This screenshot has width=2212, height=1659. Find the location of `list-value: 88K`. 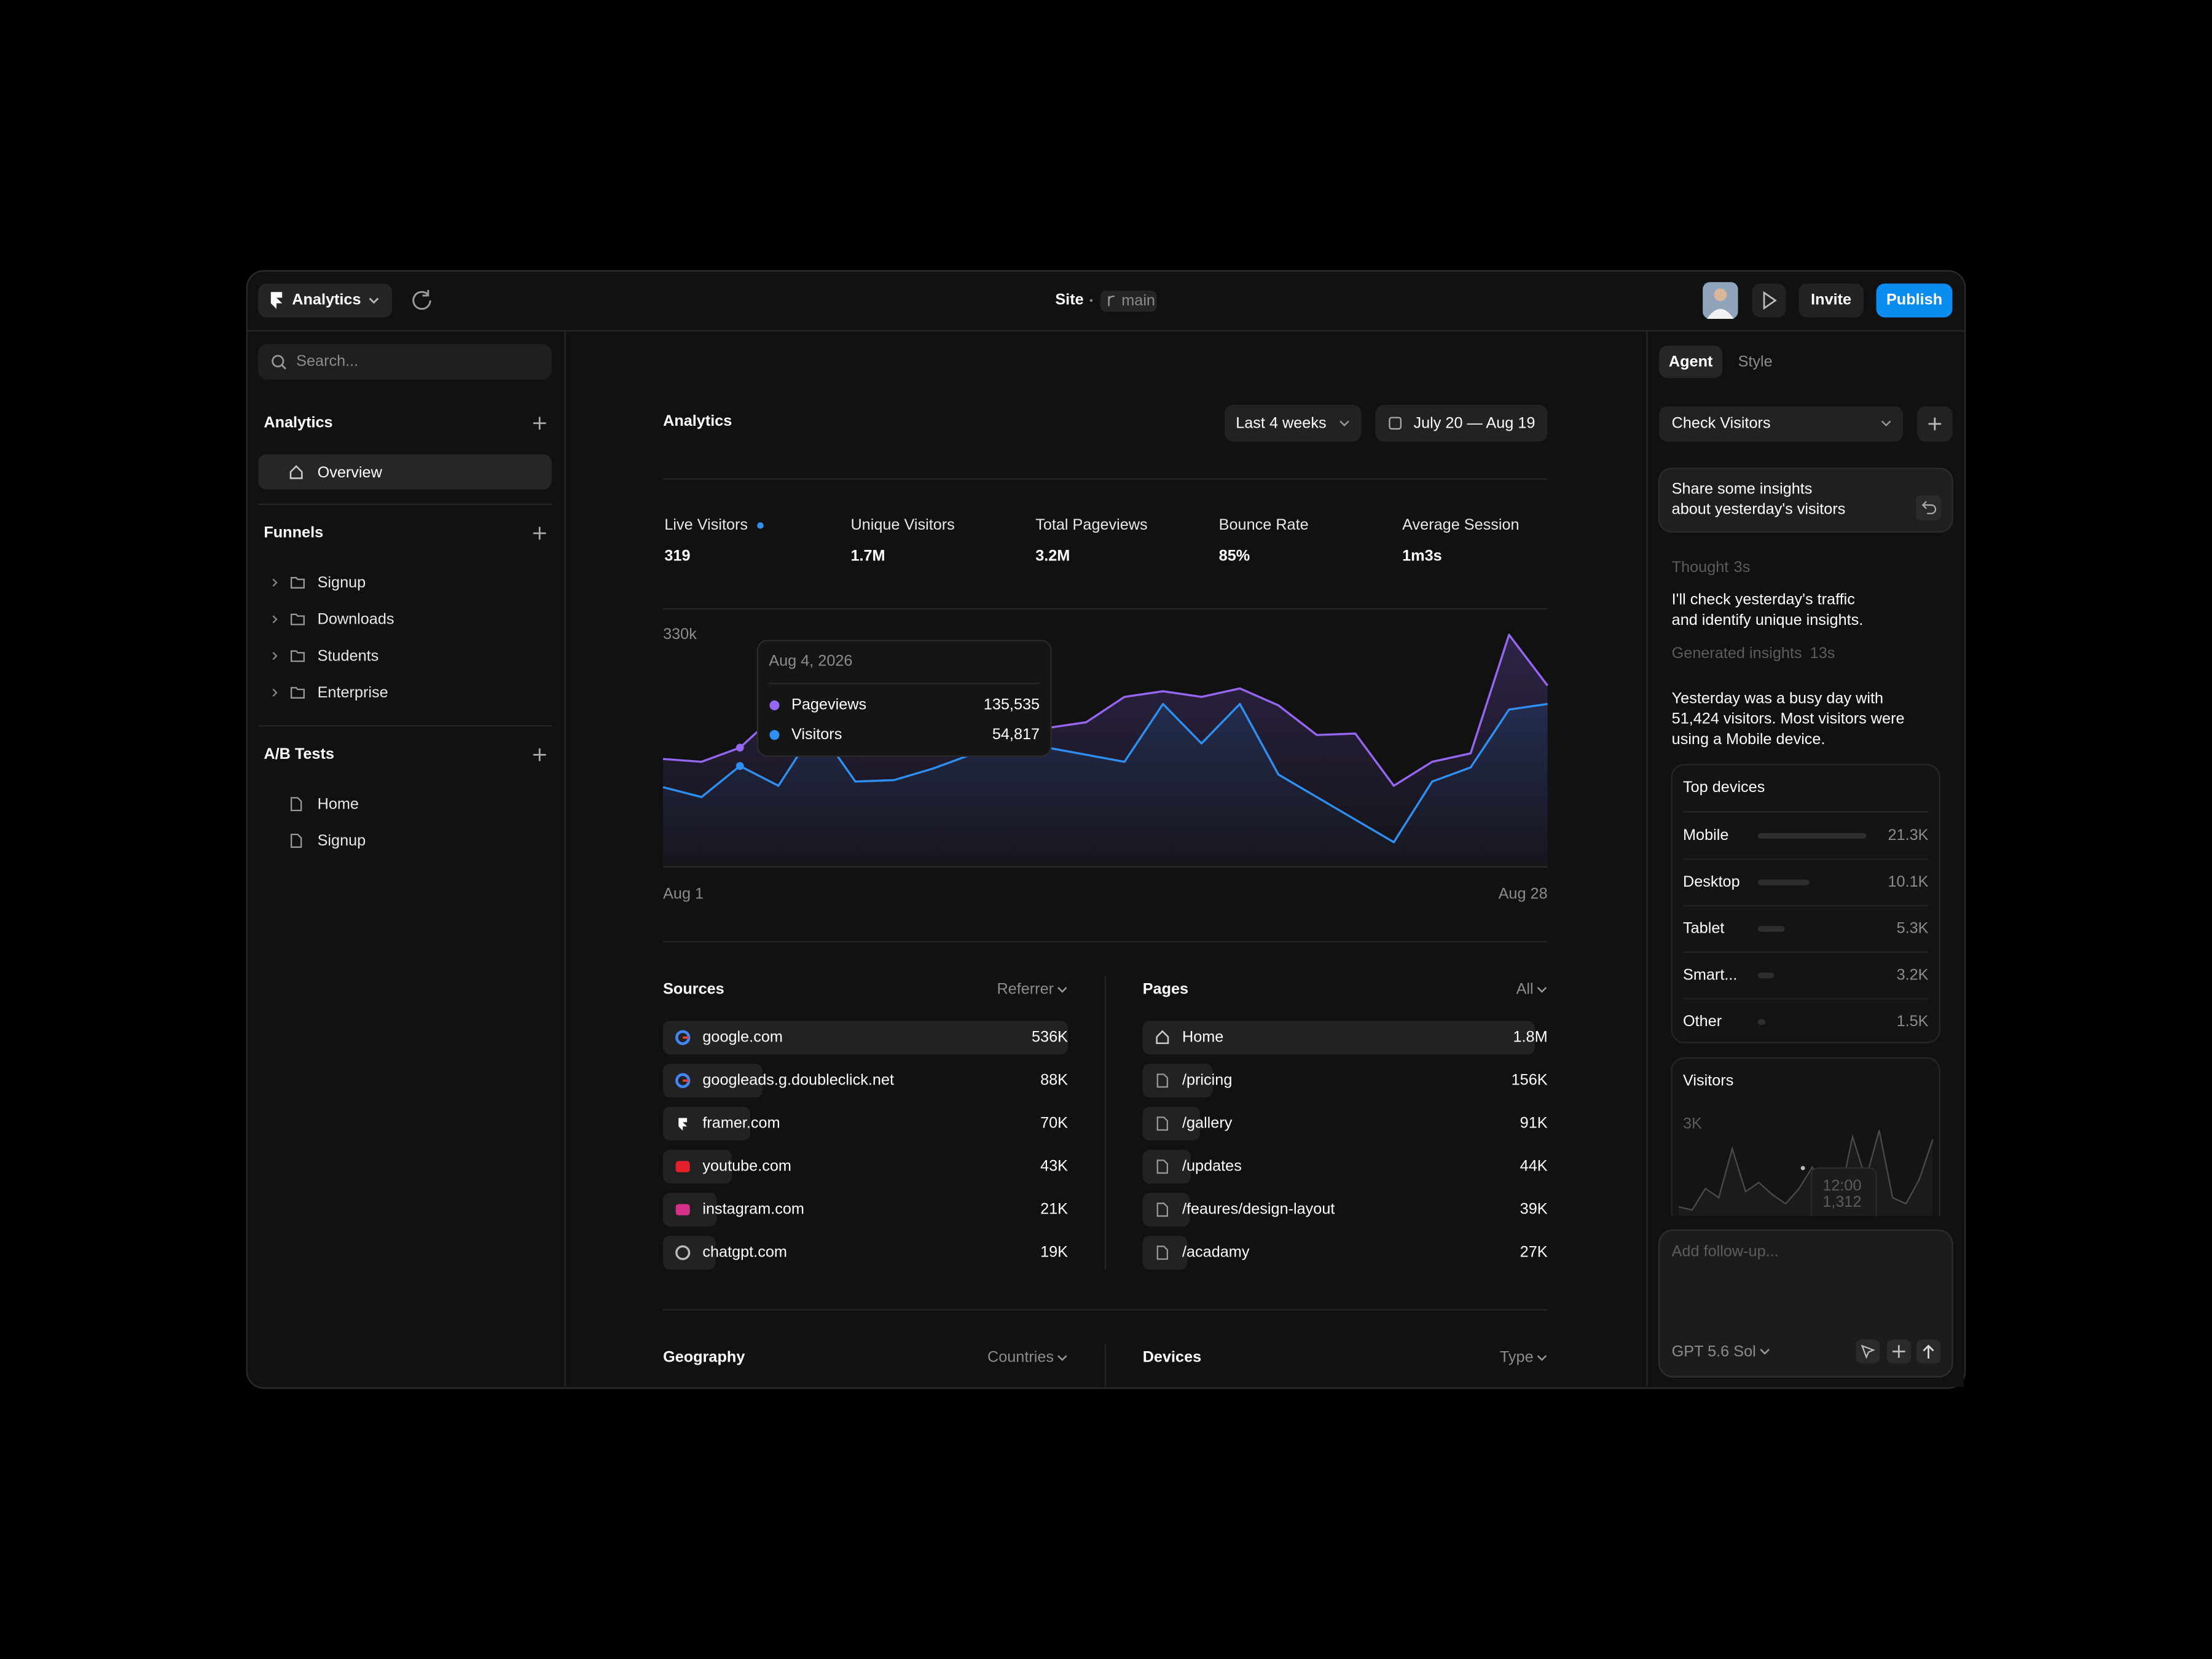

list-value: 88K is located at coordinates (1054, 1079).